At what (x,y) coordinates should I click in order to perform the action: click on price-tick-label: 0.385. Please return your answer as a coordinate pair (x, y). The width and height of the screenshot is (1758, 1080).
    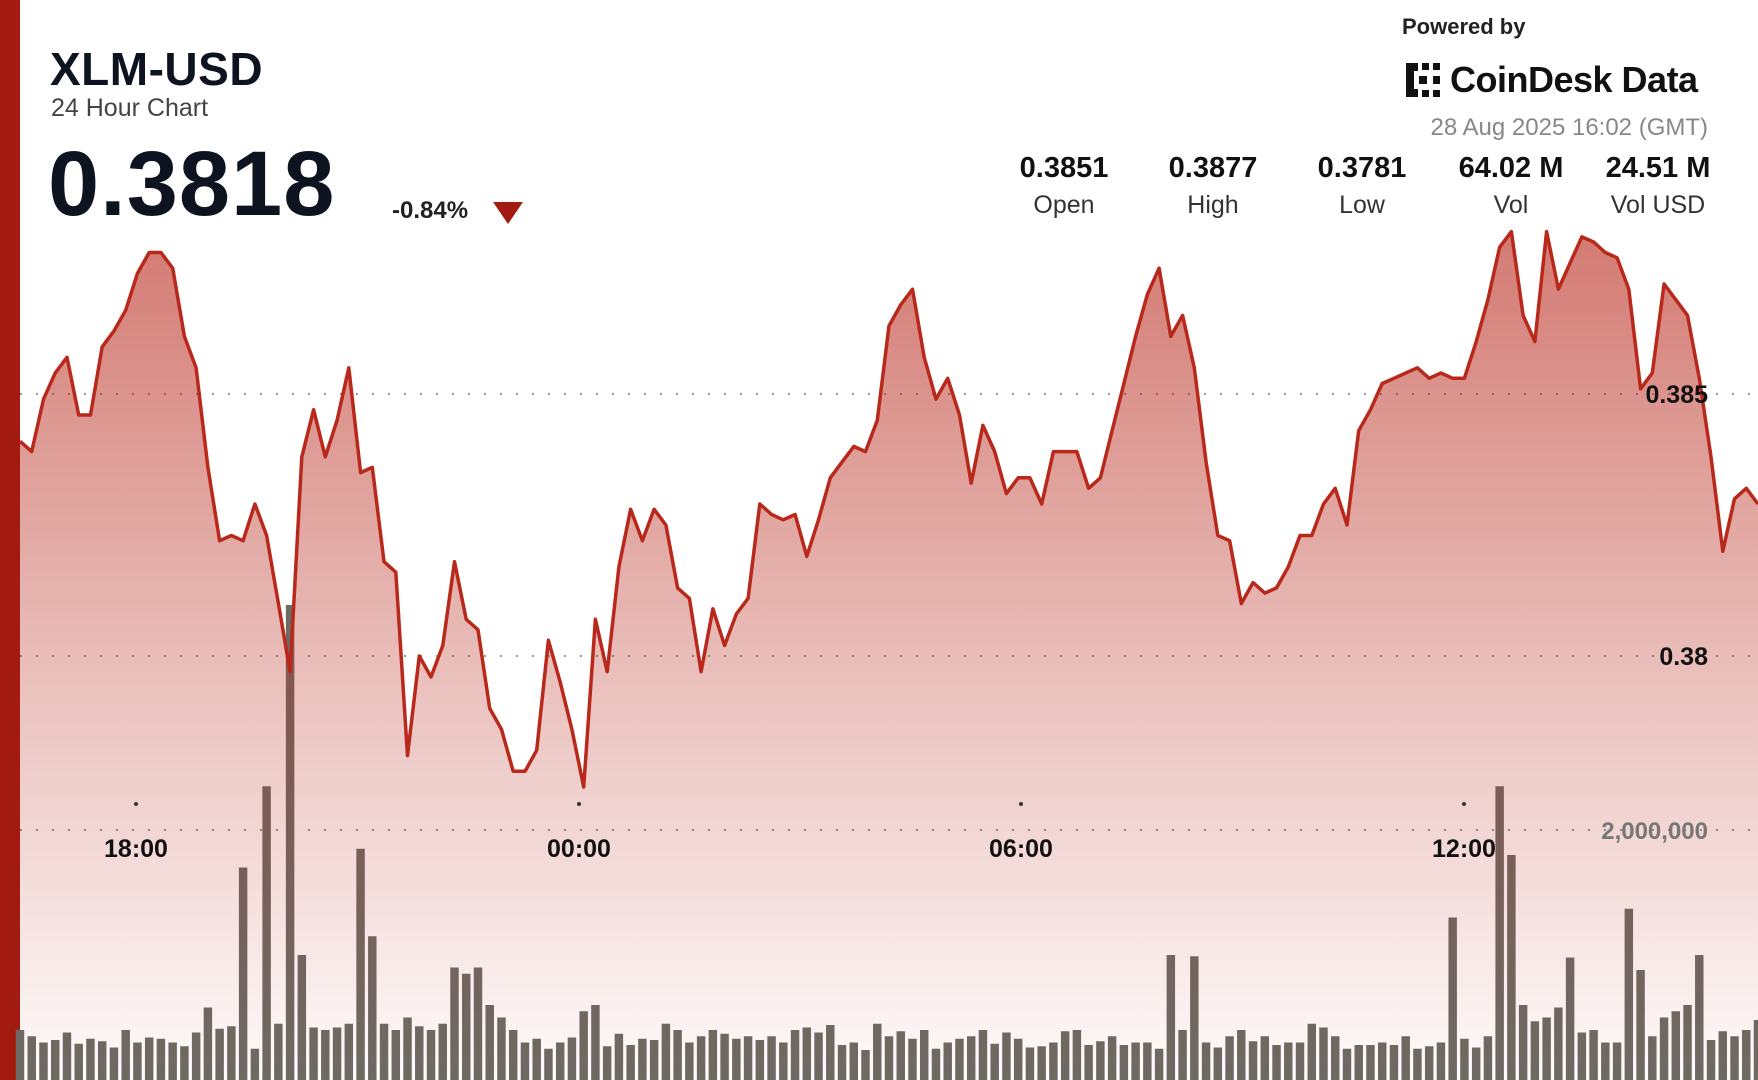
    Looking at the image, I should click on (1676, 395).